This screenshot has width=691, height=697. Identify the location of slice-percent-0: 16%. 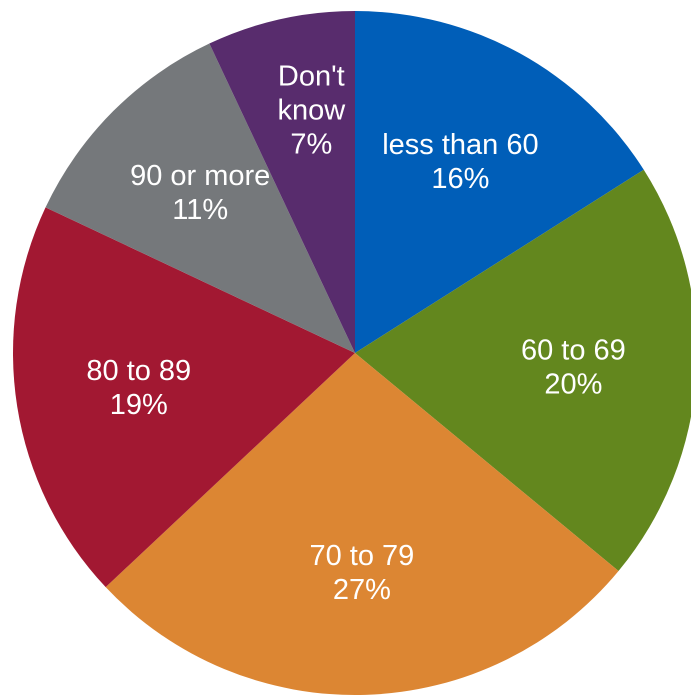
(460, 179).